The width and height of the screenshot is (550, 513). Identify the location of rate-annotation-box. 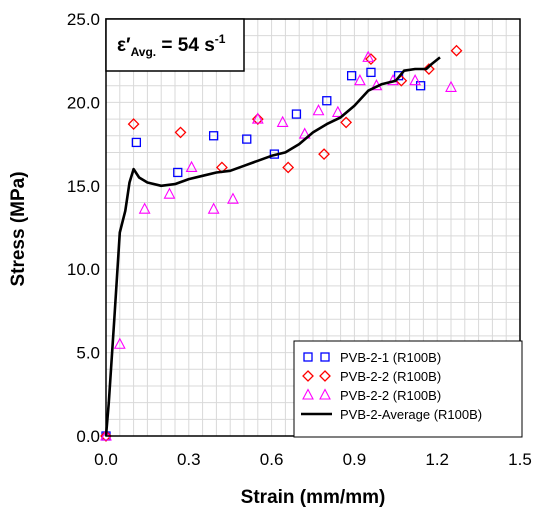
(175, 45).